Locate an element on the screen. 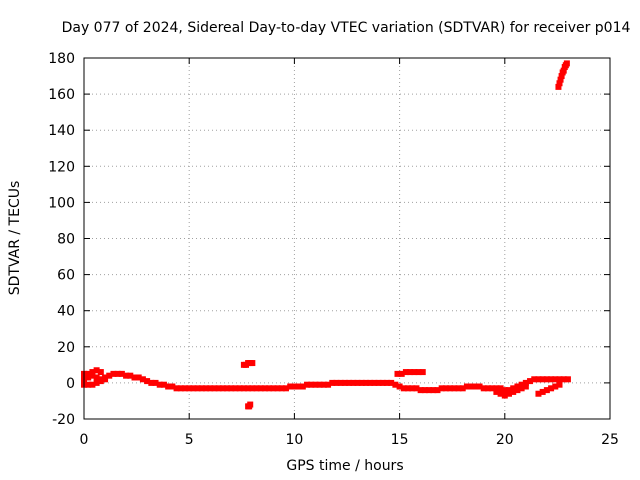  y-tick-label: 60 is located at coordinates (66, 276).